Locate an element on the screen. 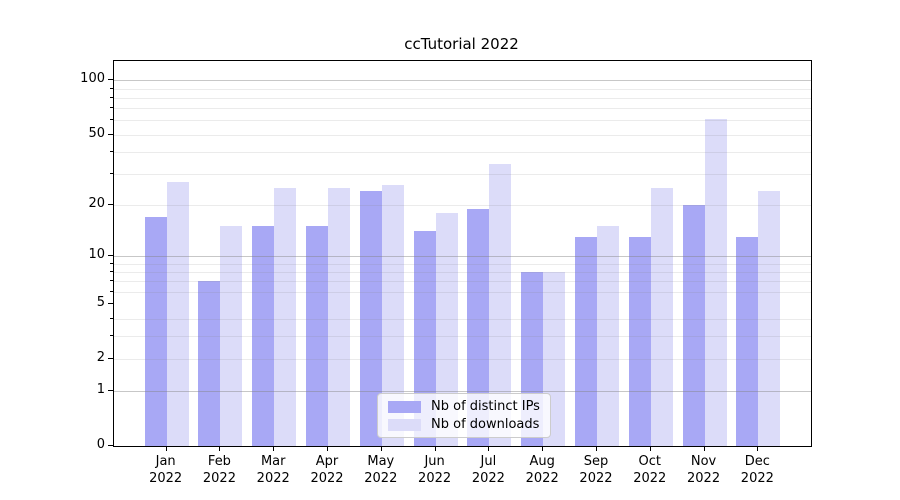 The height and width of the screenshot is (500, 900). y-axis-tick-label: 2 is located at coordinates (100, 357).